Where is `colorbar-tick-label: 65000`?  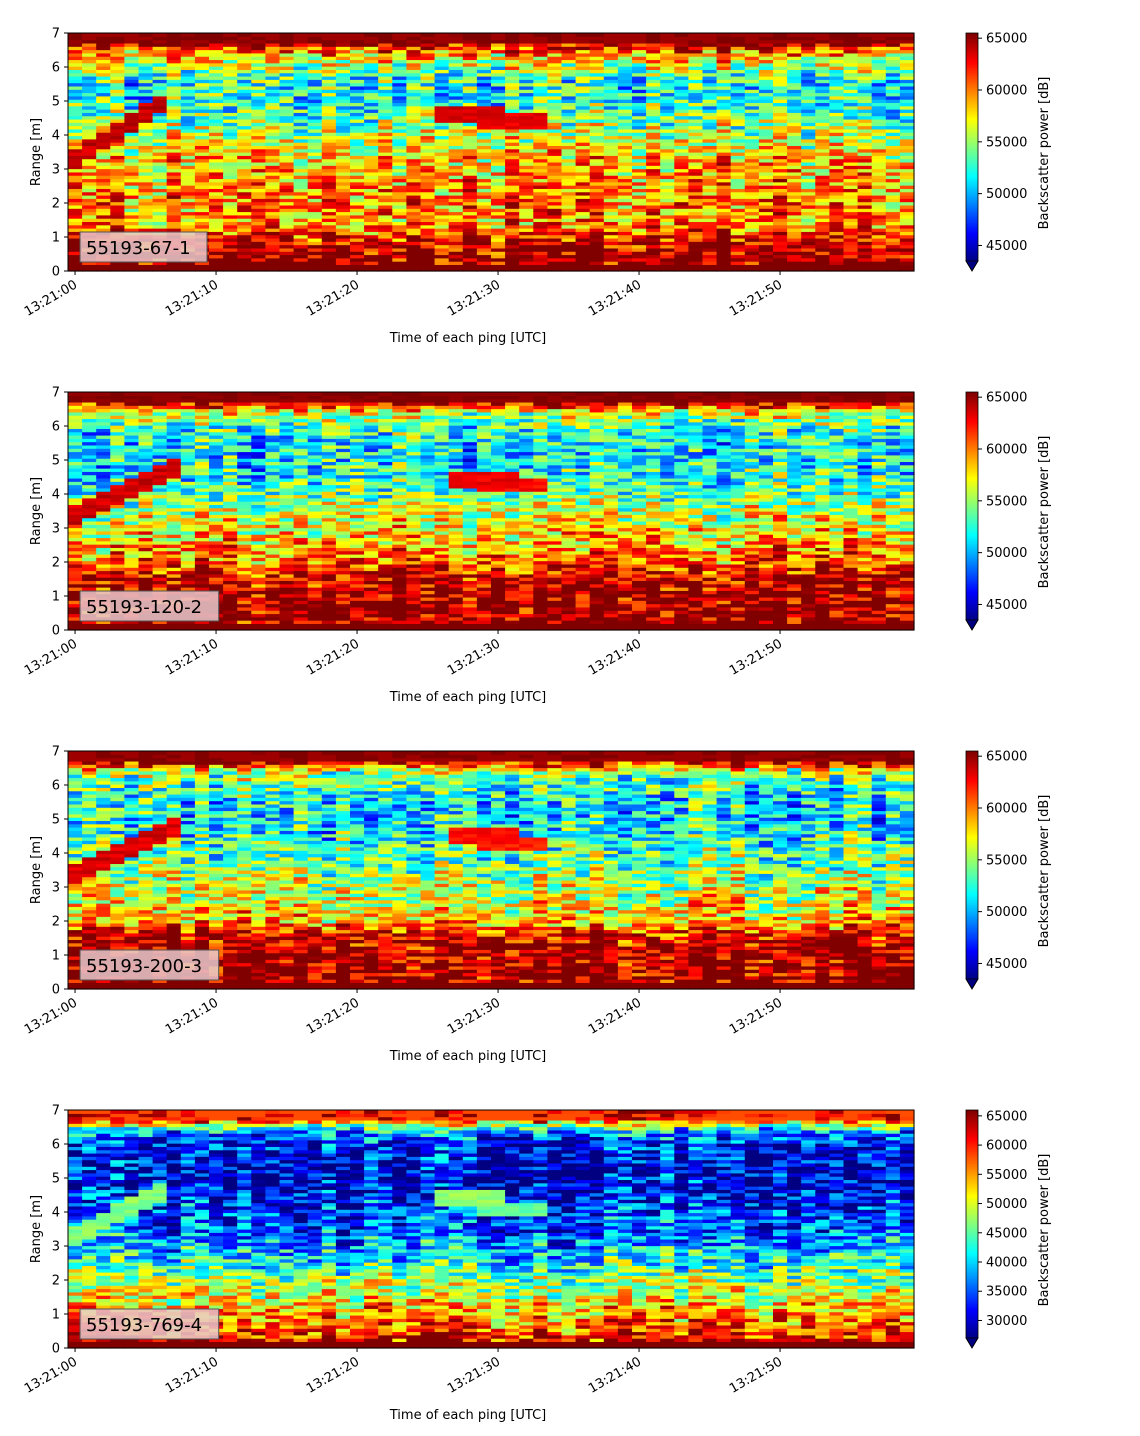
colorbar-tick-label: 65000 is located at coordinates (1006, 39).